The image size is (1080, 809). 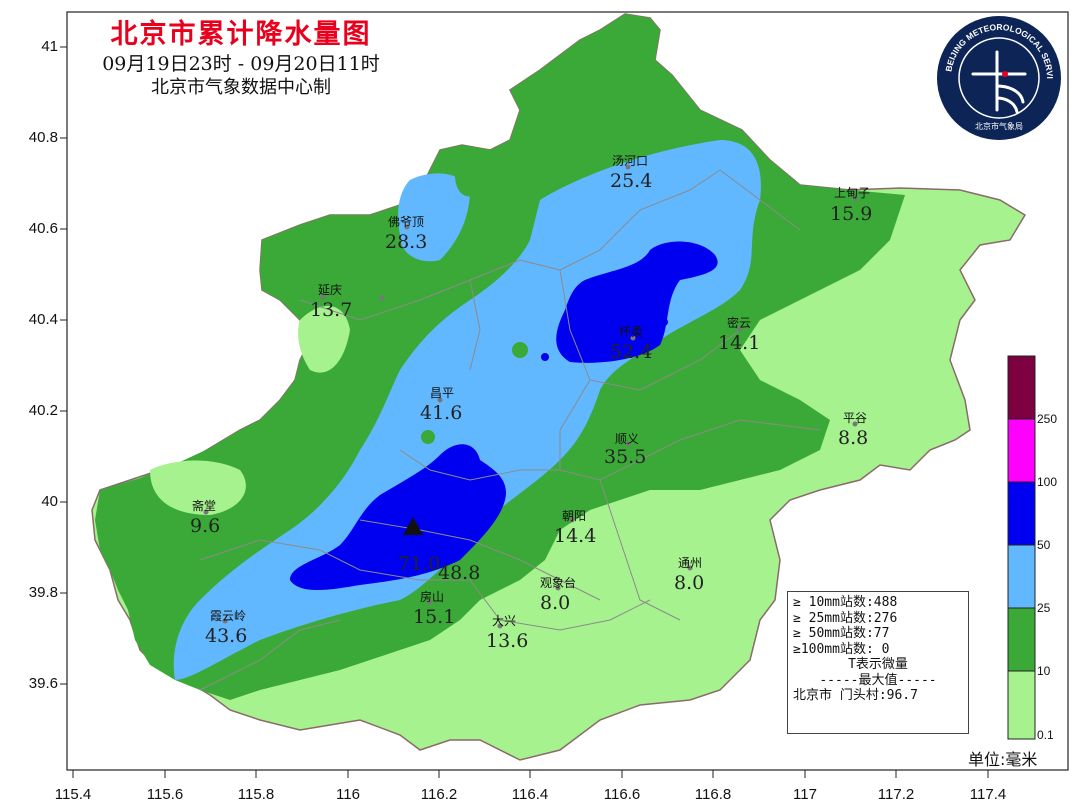 I want to click on stats-line: 北京市 门头村:96.7, so click(x=855, y=695).